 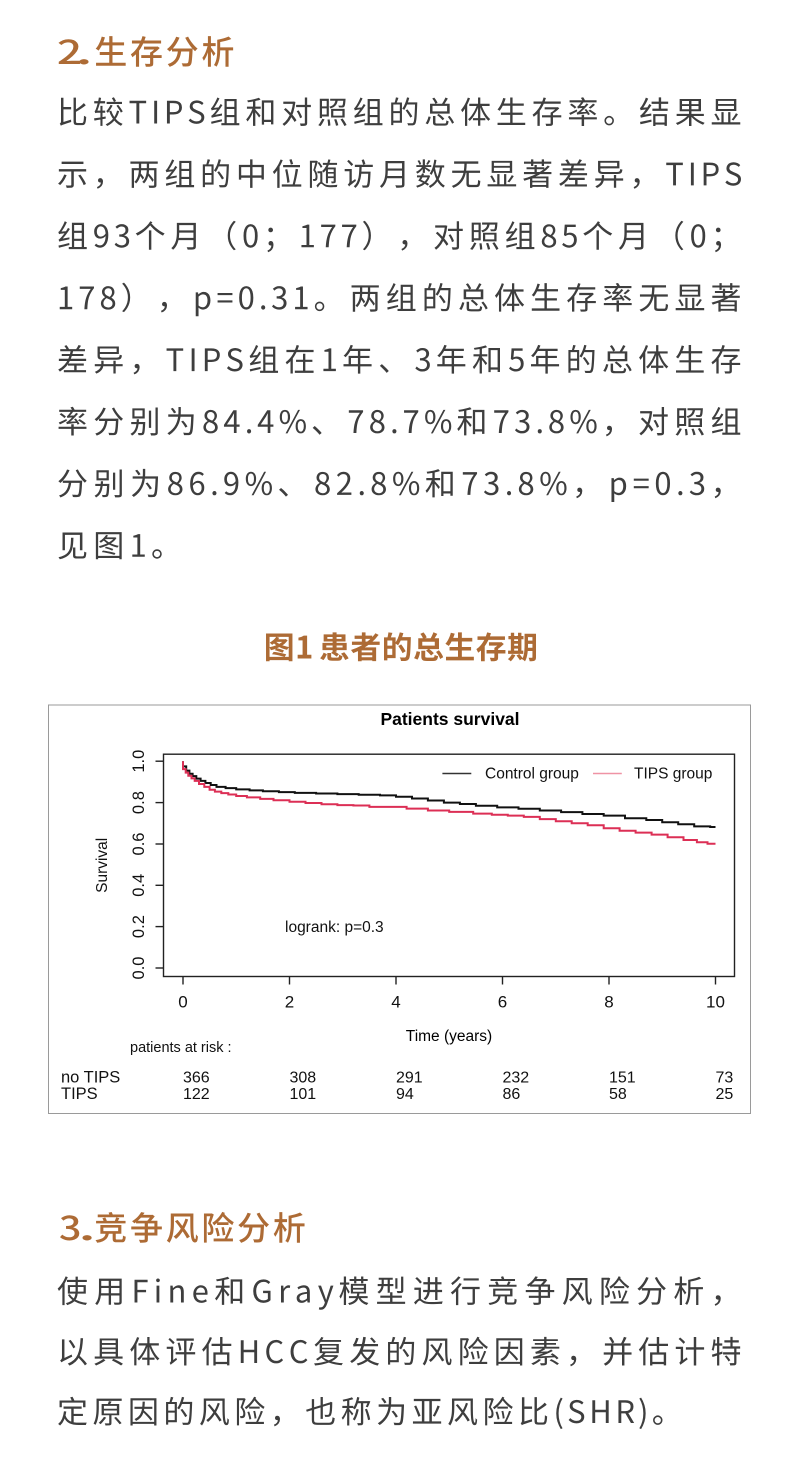 I want to click on svg-text: 73, so click(x=725, y=1078).